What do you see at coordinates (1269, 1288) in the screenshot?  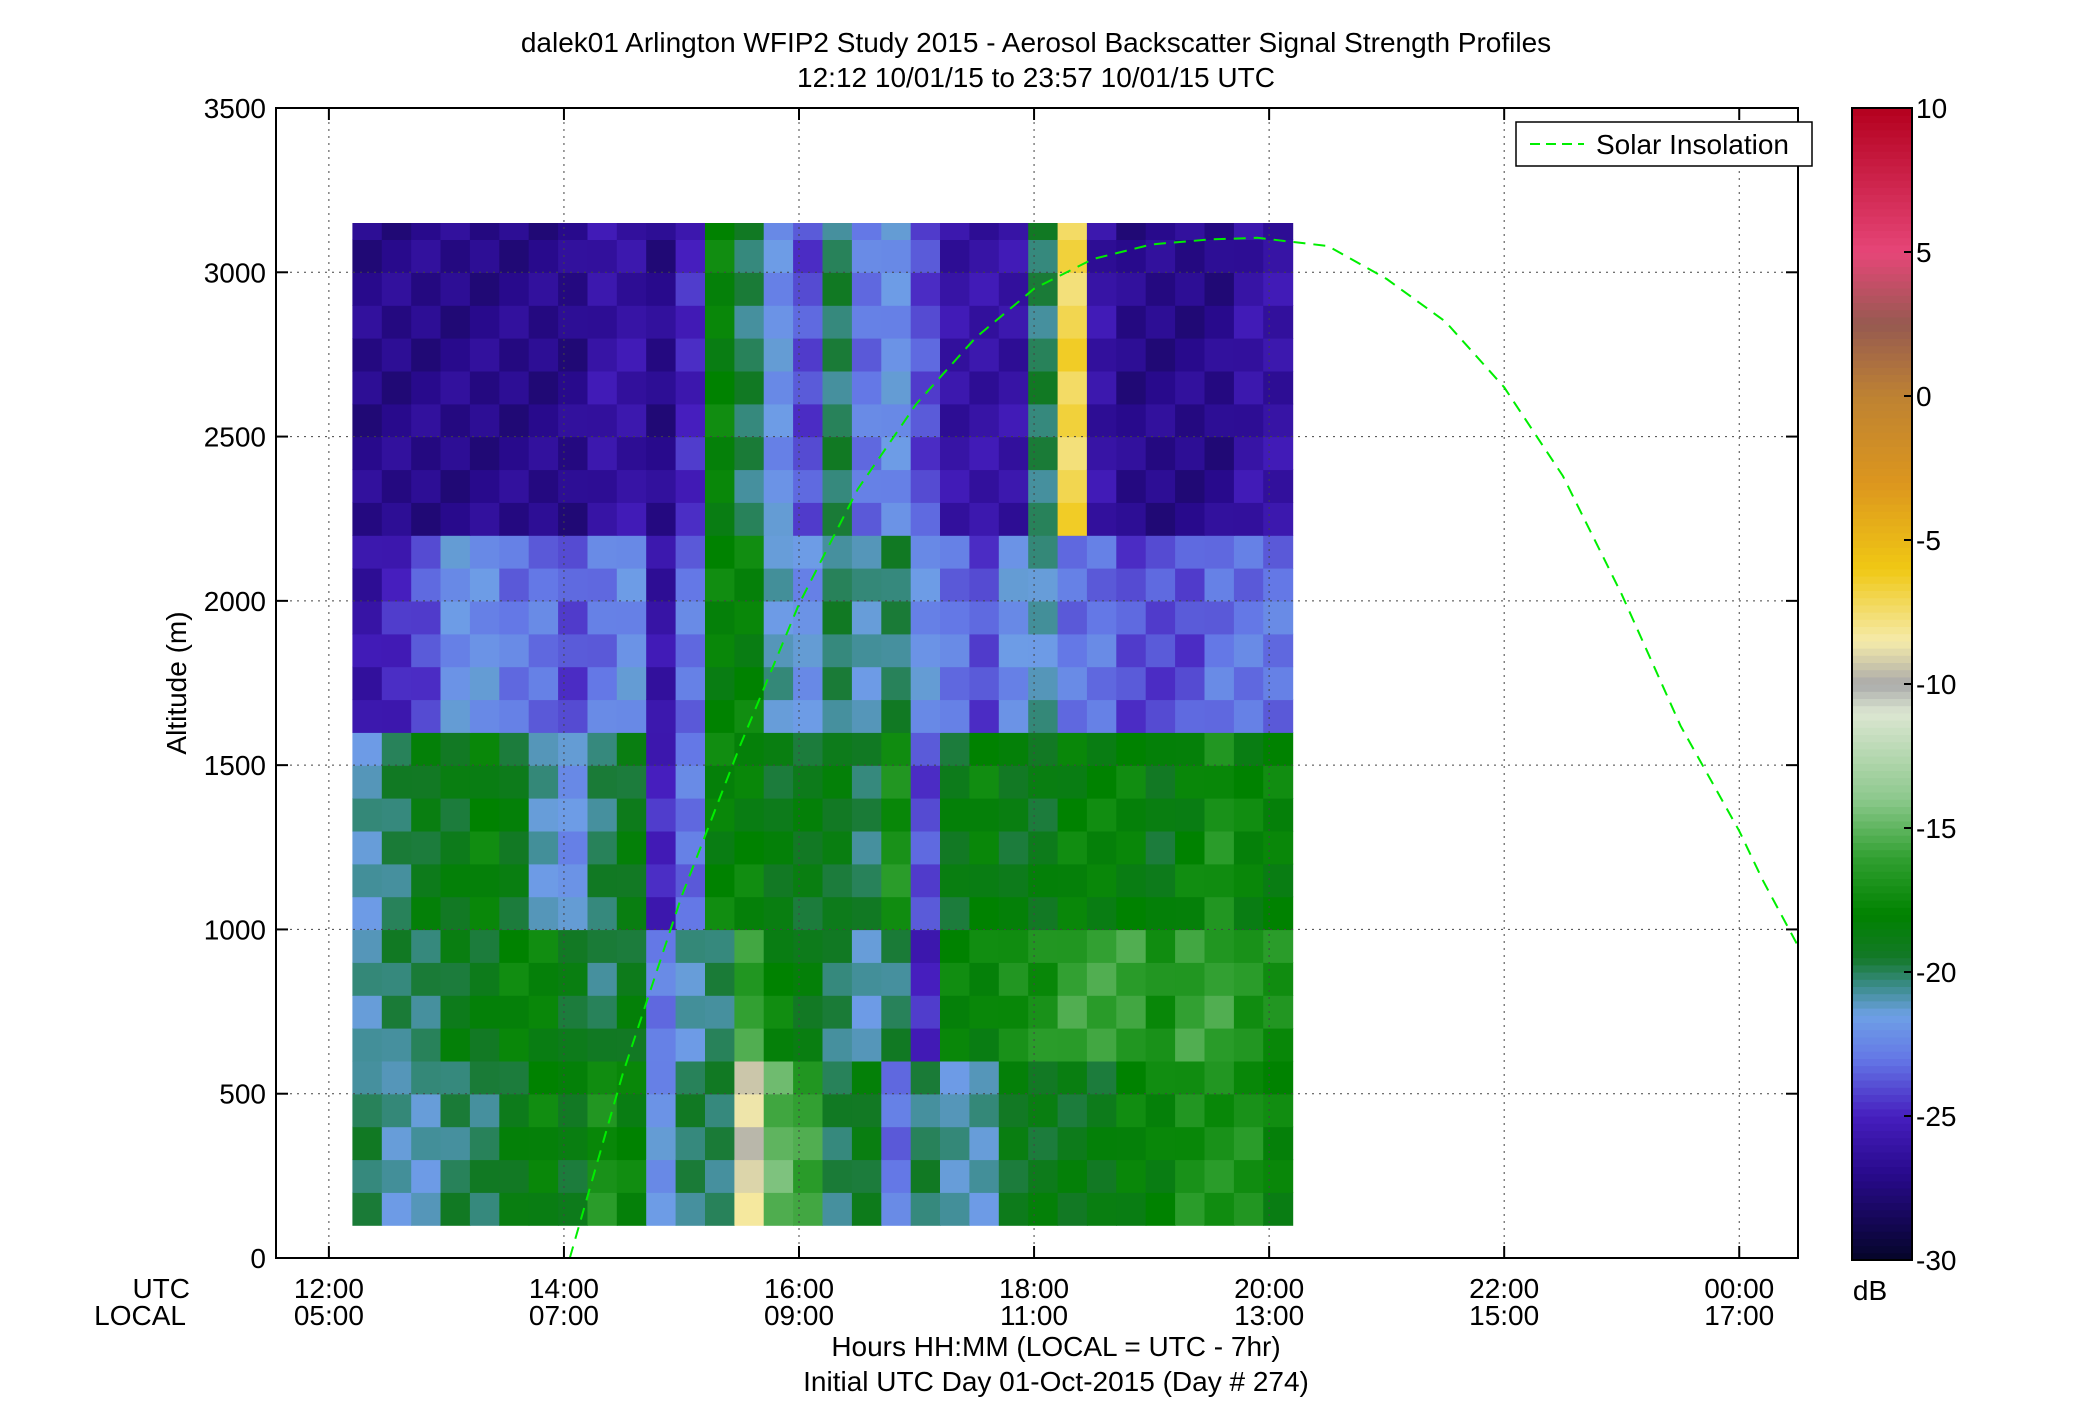 I see `x-tick-label-utc: 20:00` at bounding box center [1269, 1288].